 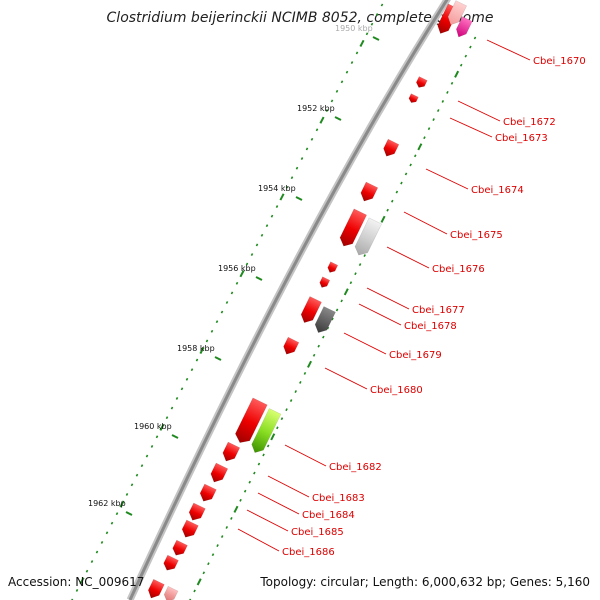 I want to click on gene-label: Cbei_1676, so click(x=458, y=269).